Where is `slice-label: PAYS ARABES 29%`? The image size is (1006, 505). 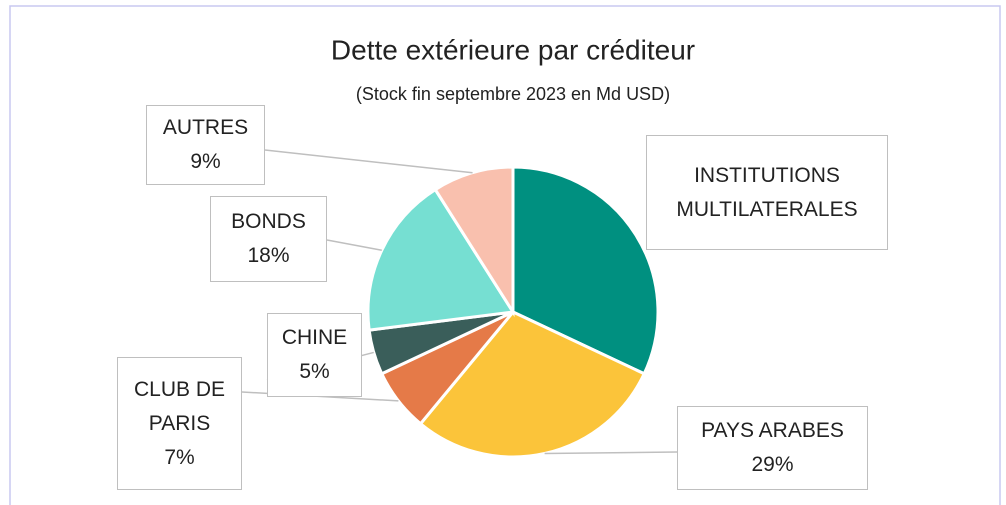 slice-label: PAYS ARABES 29% is located at coordinates (772, 448).